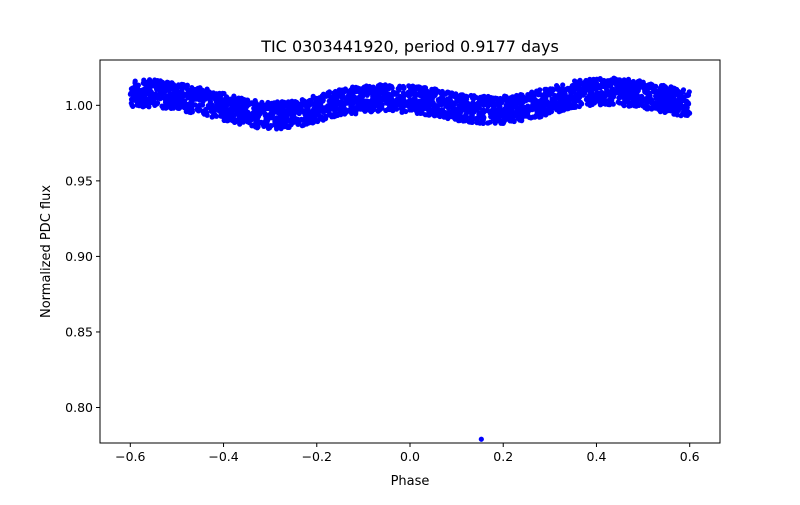 The image size is (800, 505). I want to click on y-tick-label: 0.95, so click(79, 180).